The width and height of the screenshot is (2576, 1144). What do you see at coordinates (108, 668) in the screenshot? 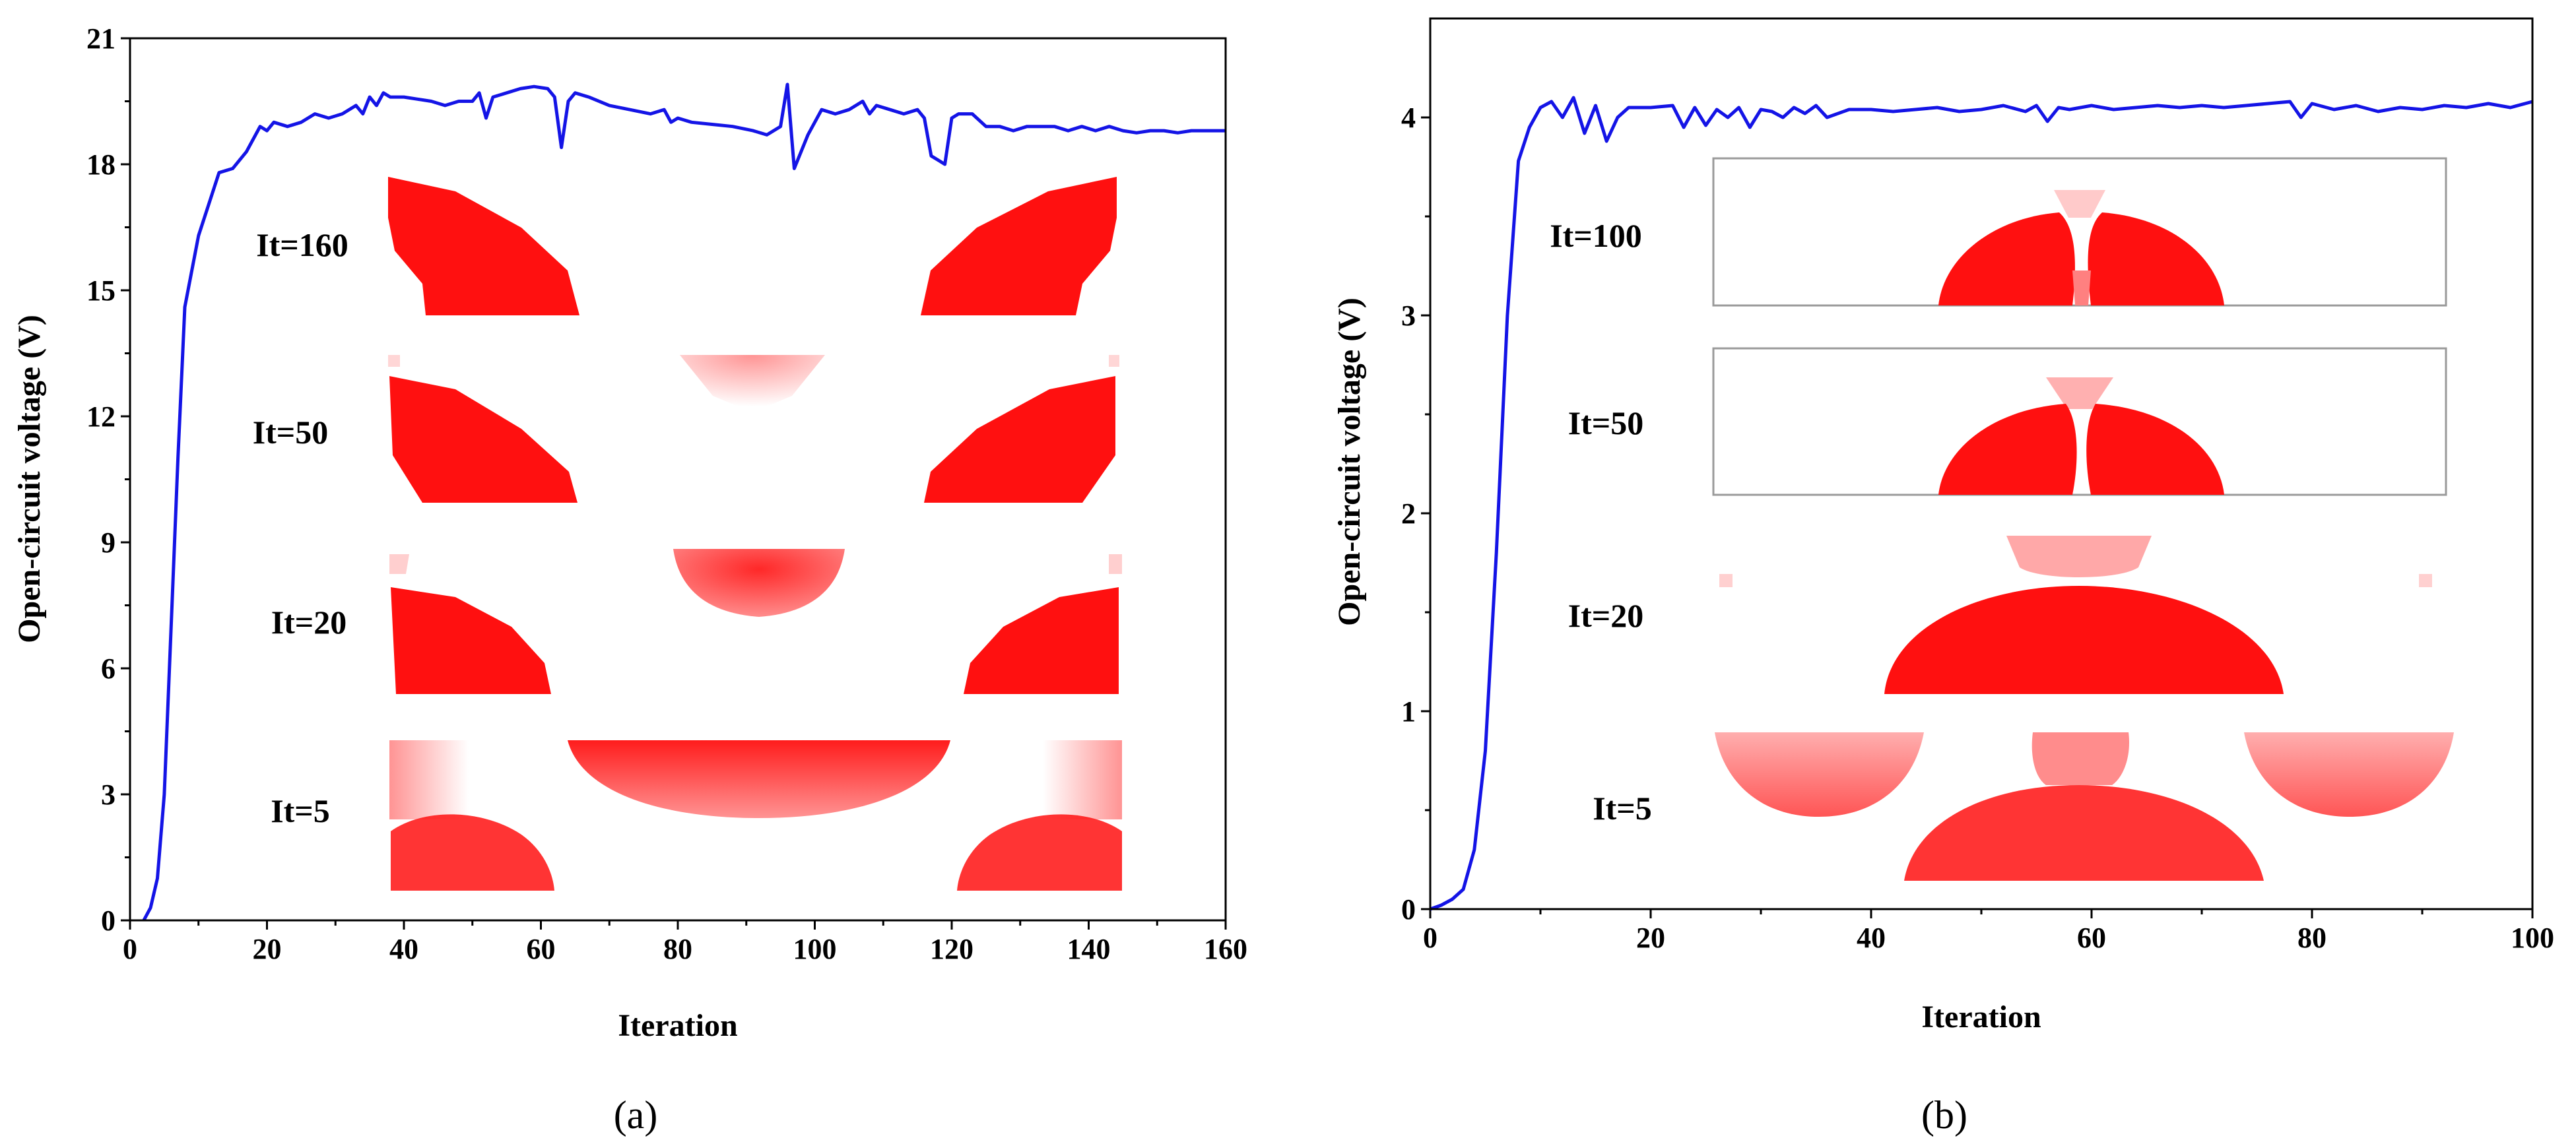
I see `y-tick-label: 6` at bounding box center [108, 668].